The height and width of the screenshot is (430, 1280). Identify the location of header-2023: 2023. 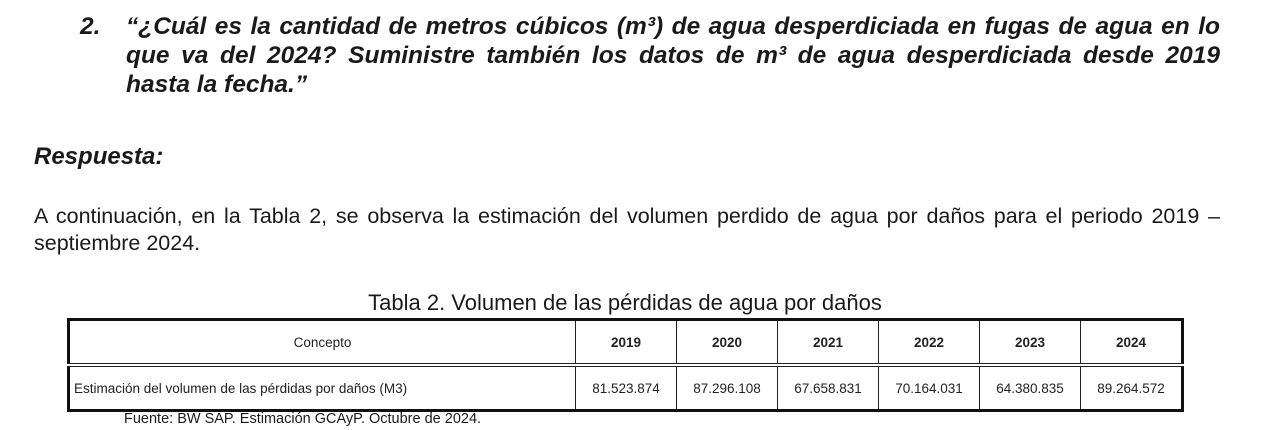
(1030, 342).